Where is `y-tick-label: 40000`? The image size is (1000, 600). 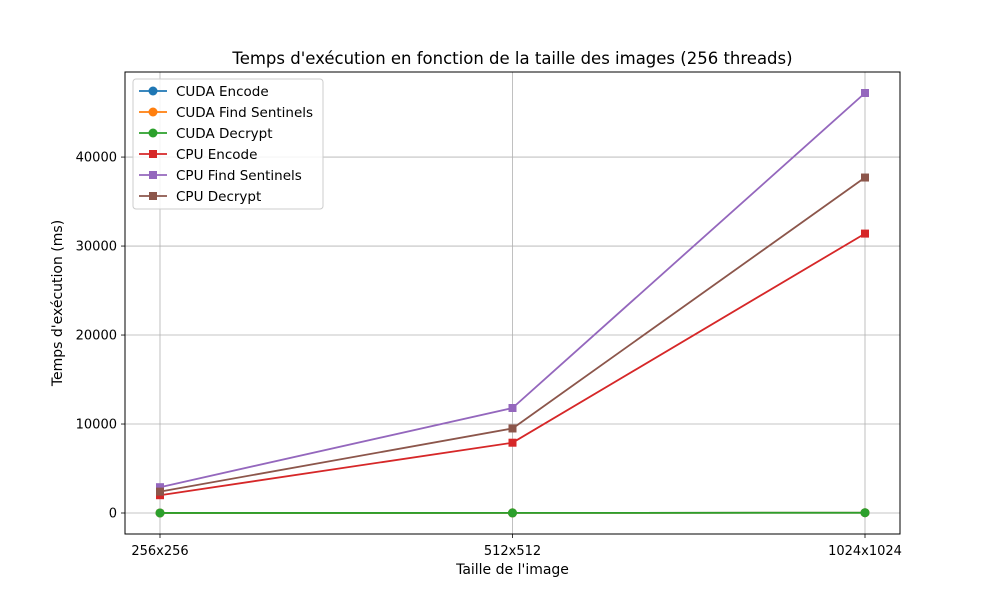
y-tick-label: 40000 is located at coordinates (96, 158).